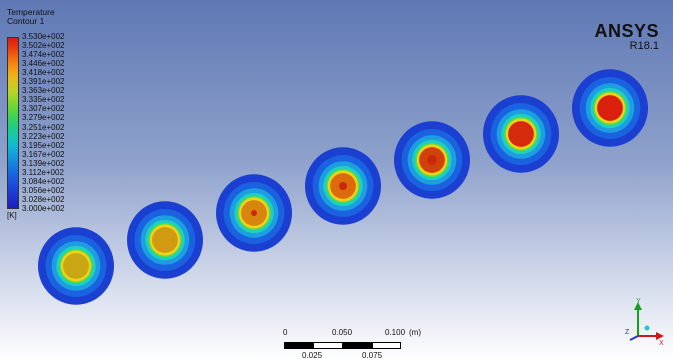 Image resolution: width=673 pixels, height=360 pixels. I want to click on y-axis-arrow, so click(638, 306).